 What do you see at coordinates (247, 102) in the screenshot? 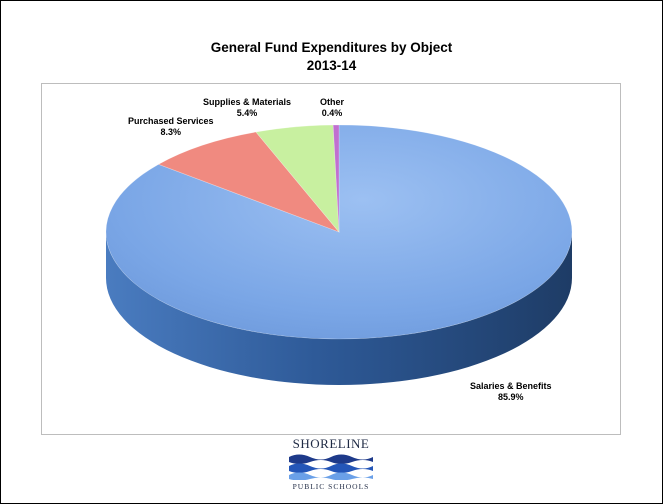
I see `label-supplies-name: Supplies & Materials` at bounding box center [247, 102].